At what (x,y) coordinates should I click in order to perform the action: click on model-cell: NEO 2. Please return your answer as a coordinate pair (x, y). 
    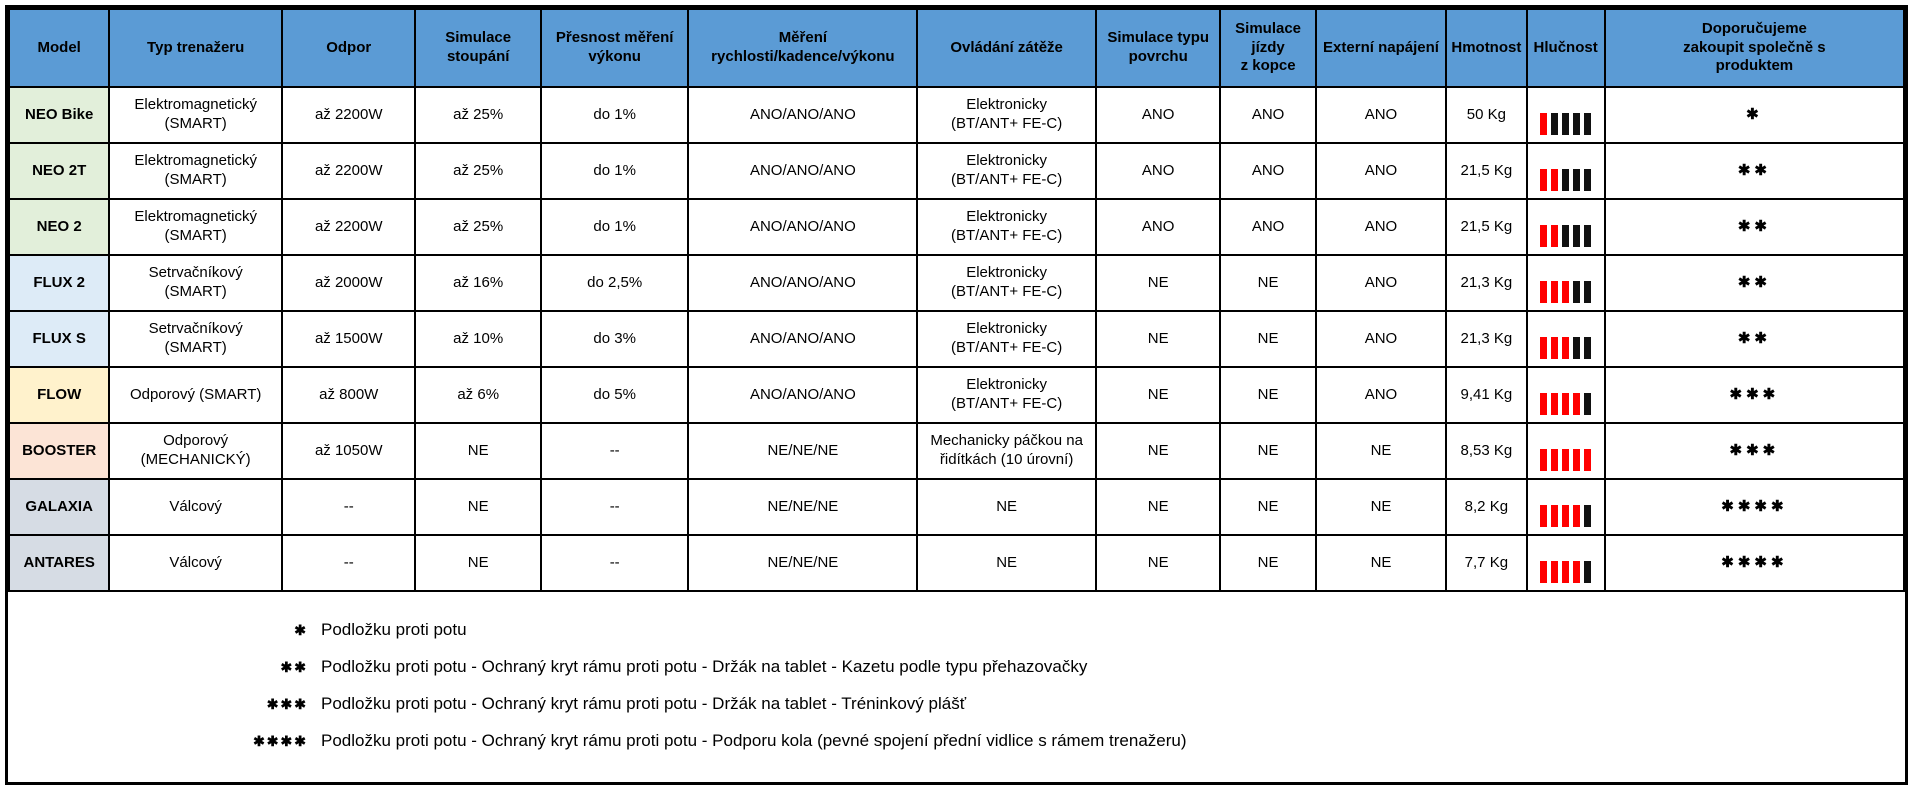
    Looking at the image, I should click on (59, 227).